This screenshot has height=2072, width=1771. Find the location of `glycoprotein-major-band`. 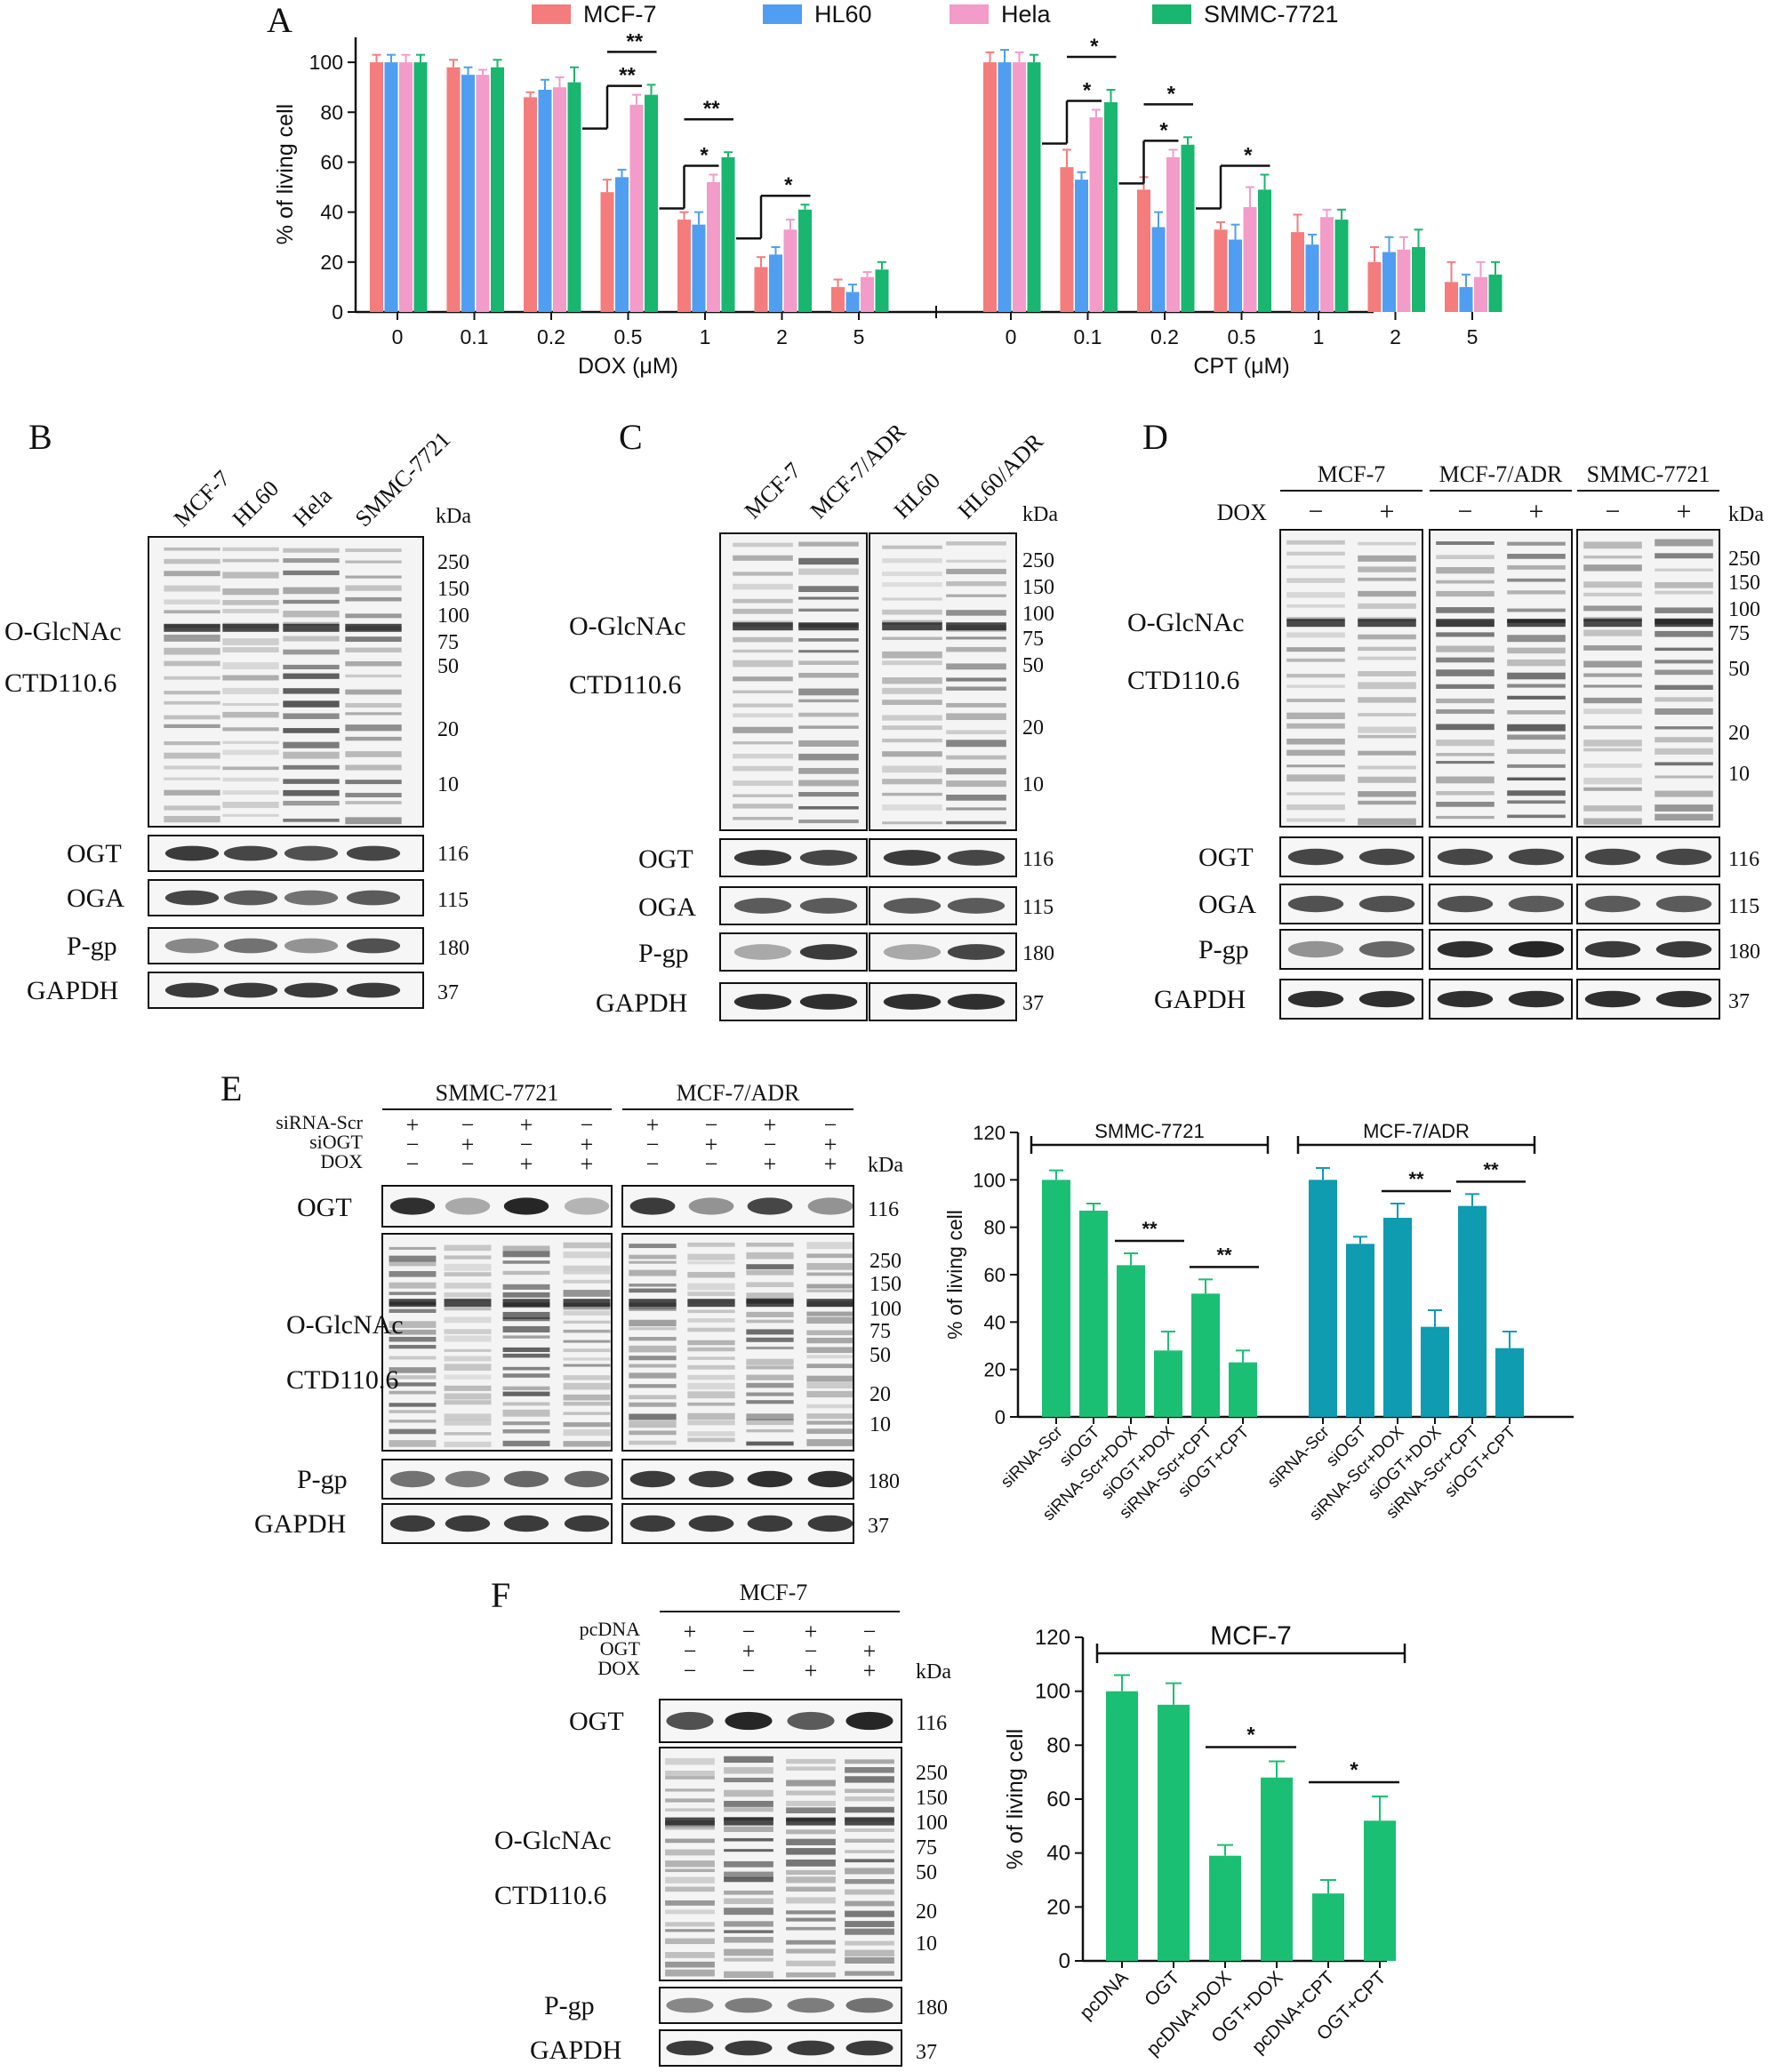

glycoprotein-major-band is located at coordinates (1684, 623).